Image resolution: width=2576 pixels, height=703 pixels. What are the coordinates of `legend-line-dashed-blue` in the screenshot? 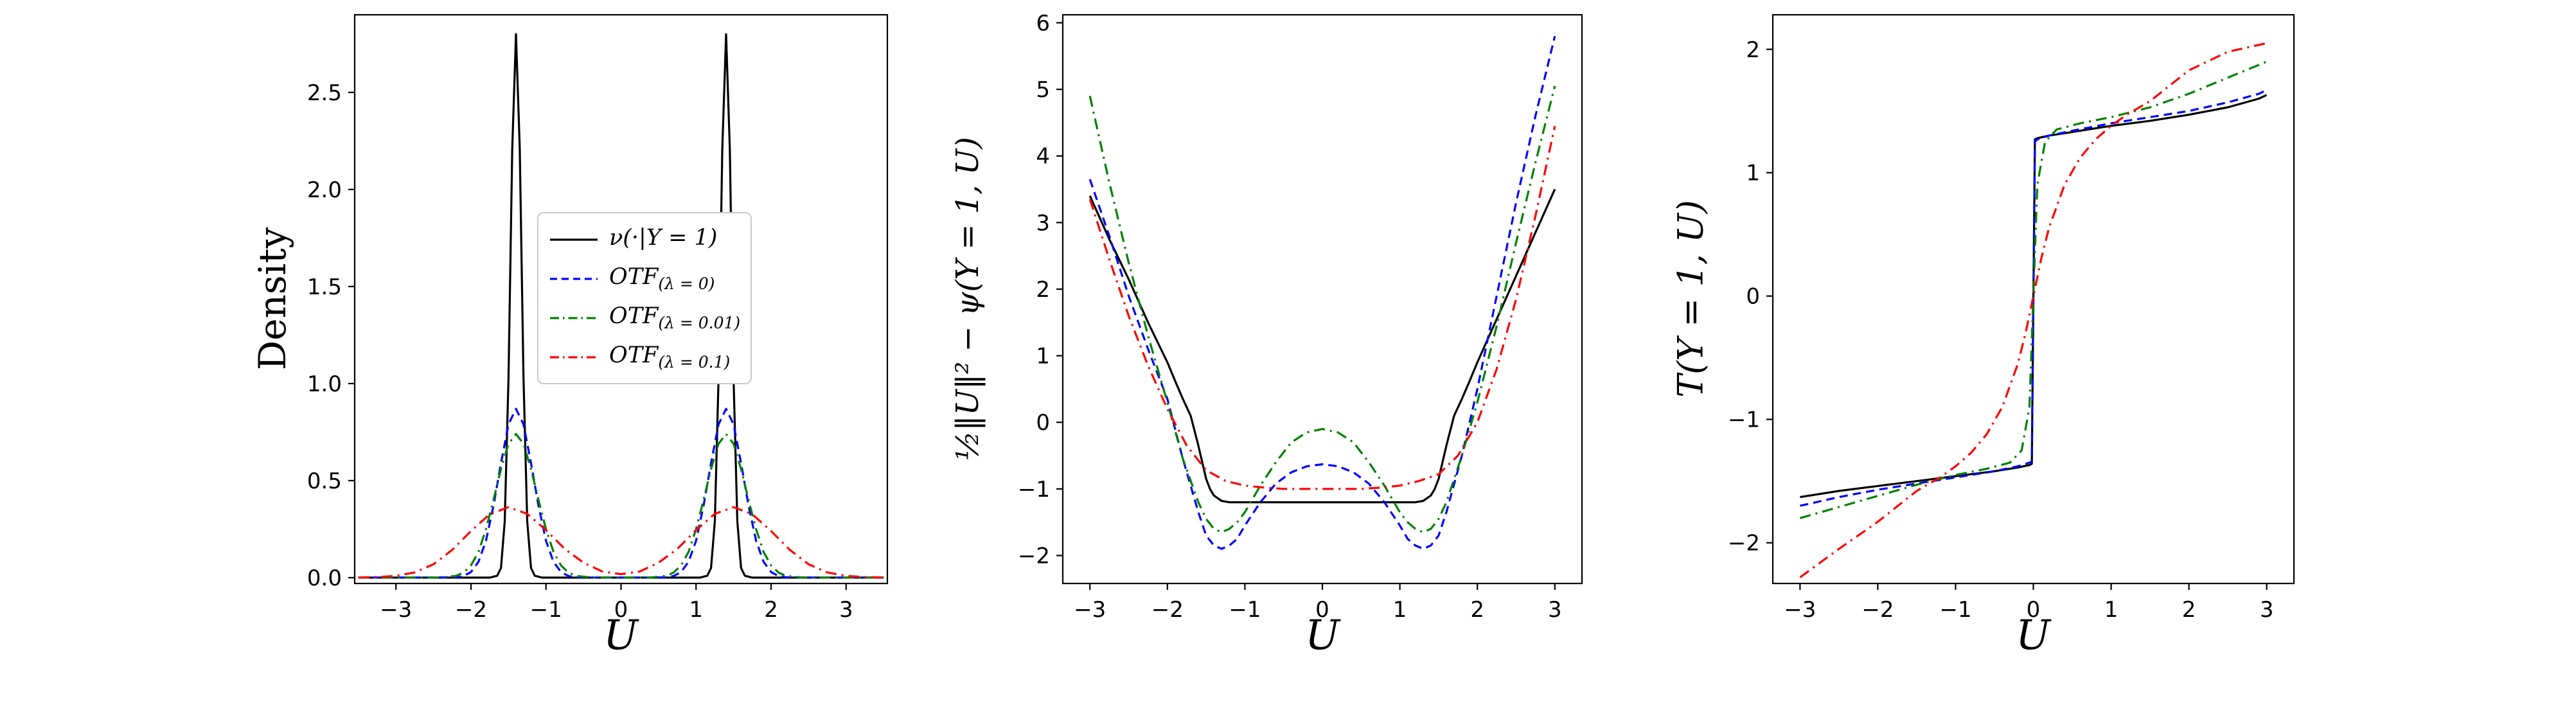 It's located at (574, 278).